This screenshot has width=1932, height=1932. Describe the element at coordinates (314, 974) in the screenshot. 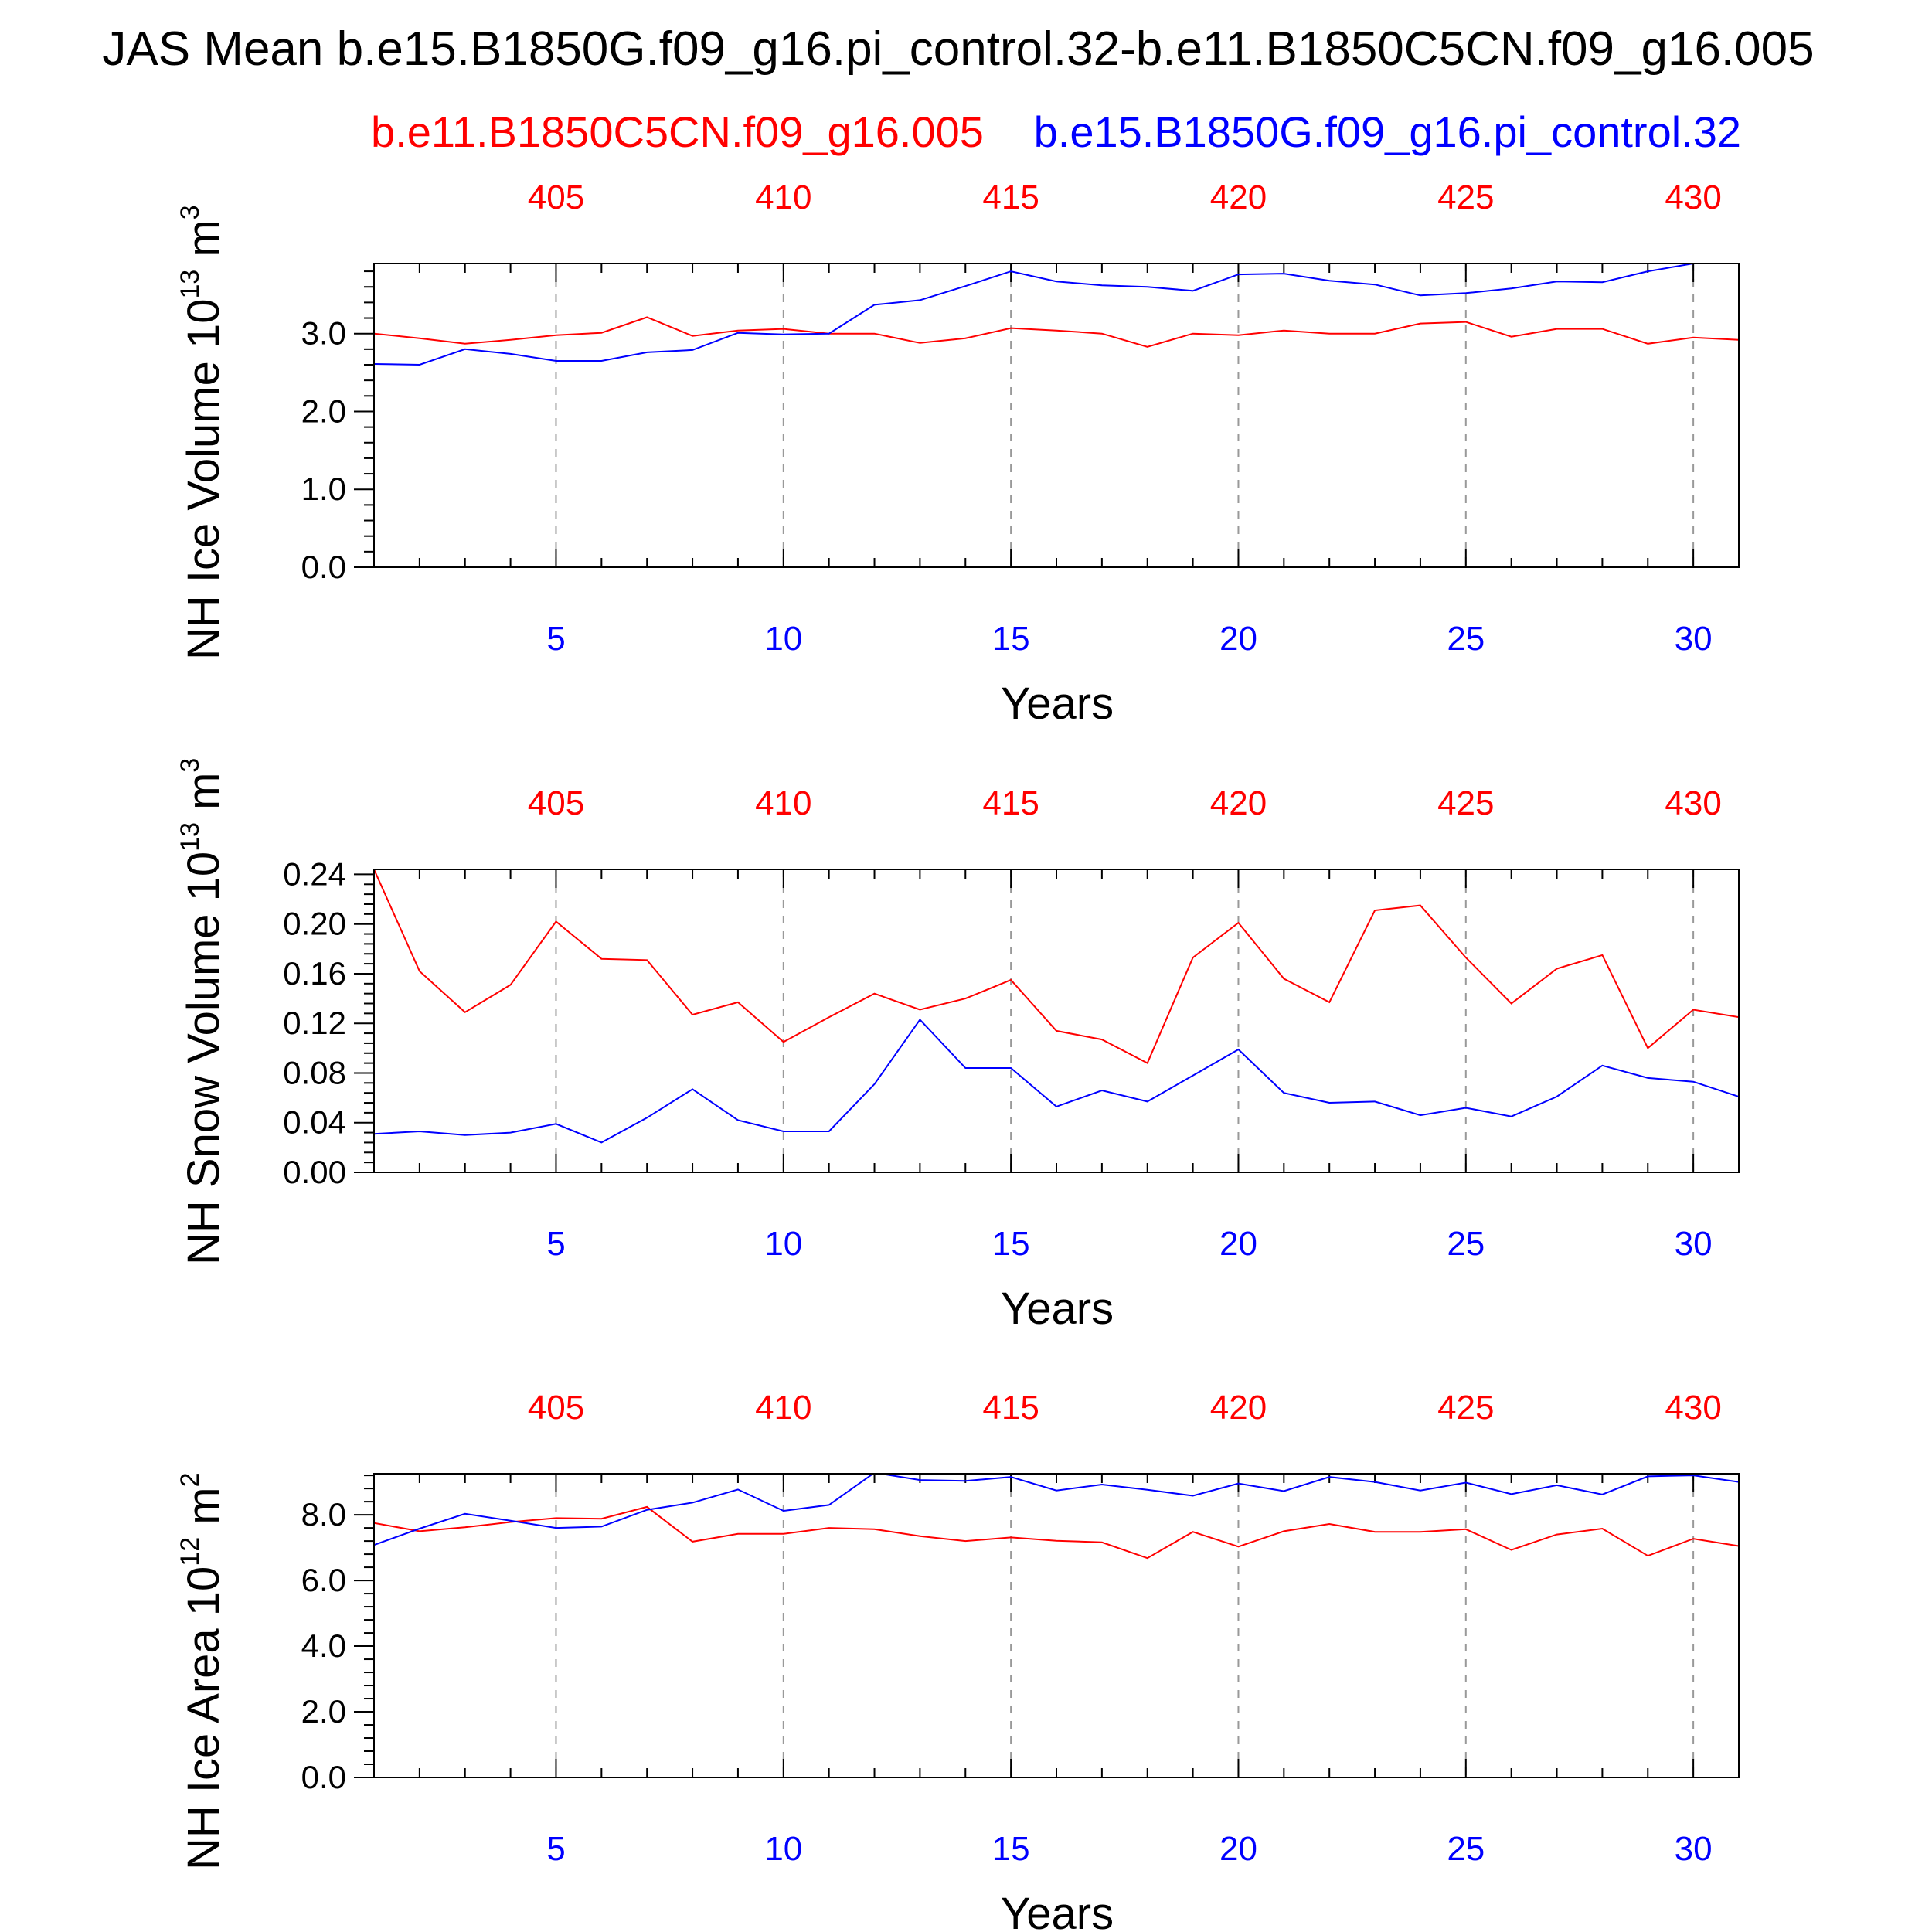

I see `y-tick-label: 0.16` at that location.